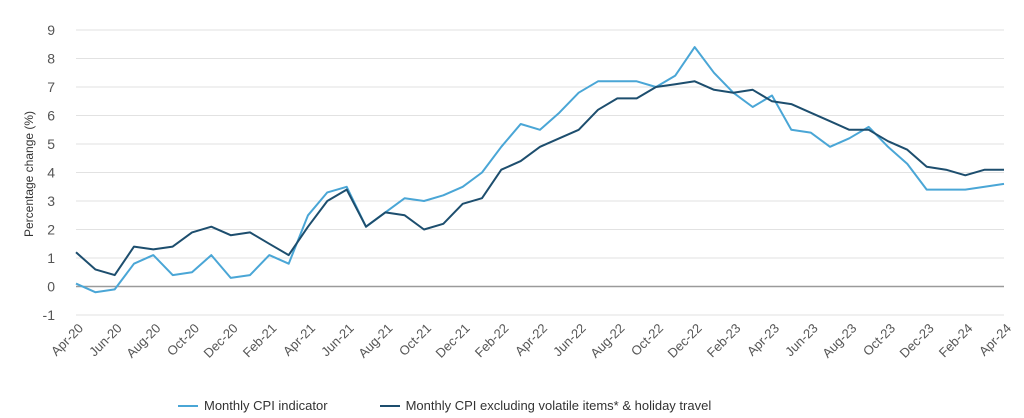 The image size is (1024, 418). Describe the element at coordinates (763, 340) in the screenshot. I see `x-tick-label: Apr-23` at that location.